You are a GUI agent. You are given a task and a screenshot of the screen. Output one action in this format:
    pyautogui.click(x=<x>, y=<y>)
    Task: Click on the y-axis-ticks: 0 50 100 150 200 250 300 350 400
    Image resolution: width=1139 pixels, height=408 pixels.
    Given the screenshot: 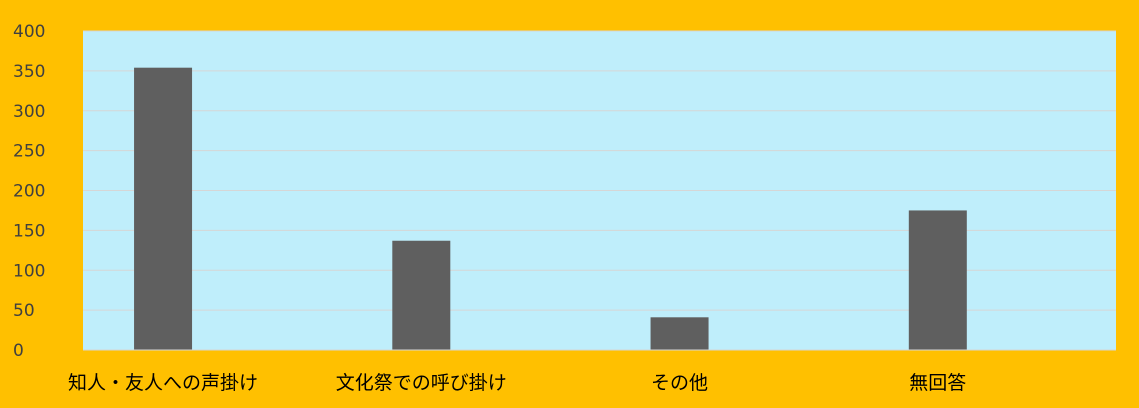 What is the action you would take?
    pyautogui.click(x=29, y=191)
    